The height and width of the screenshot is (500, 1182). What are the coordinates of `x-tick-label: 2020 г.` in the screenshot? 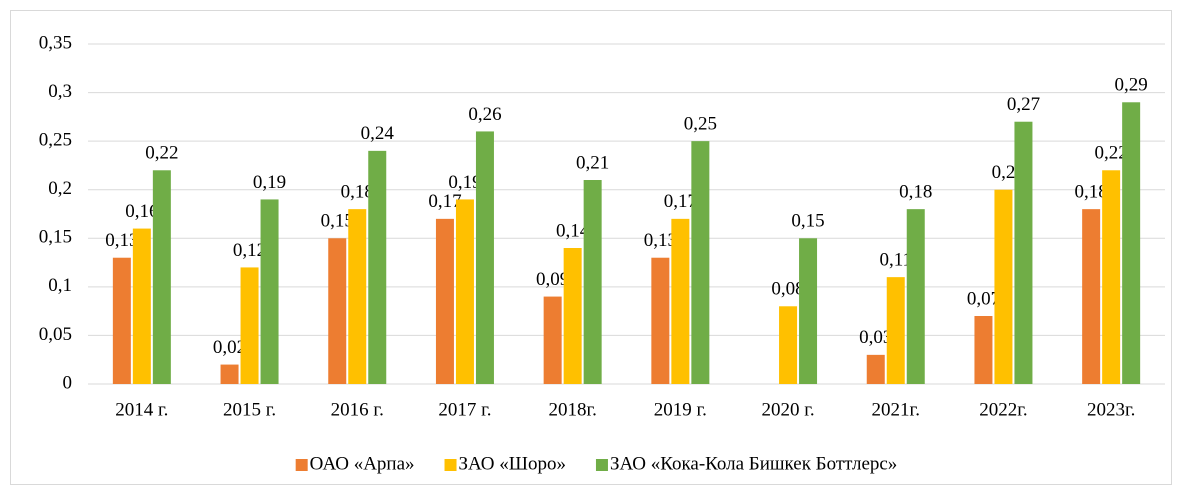 It's located at (787, 409).